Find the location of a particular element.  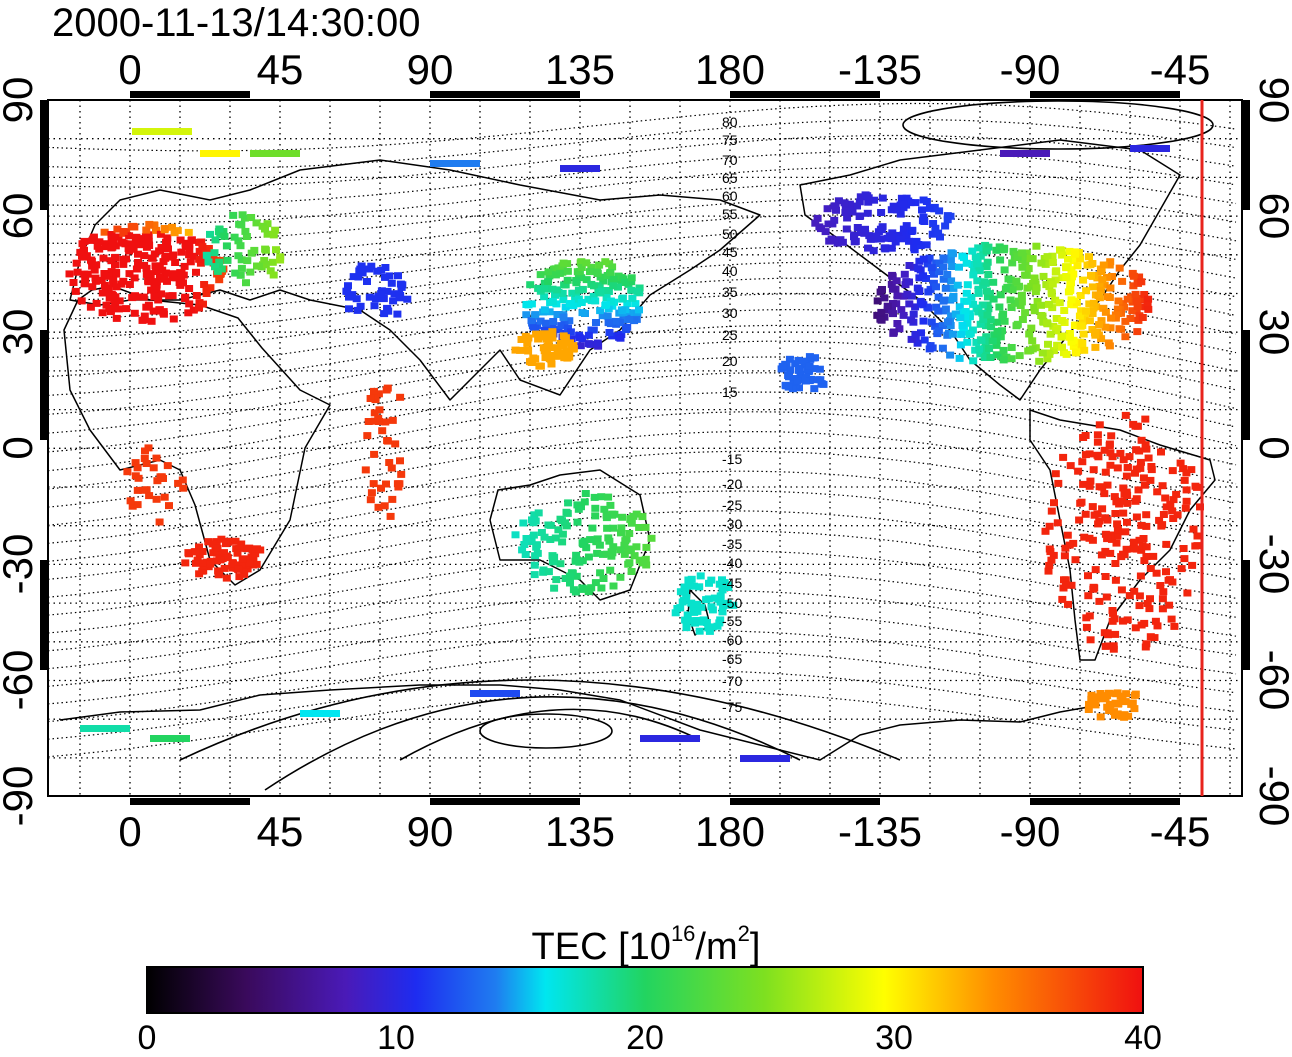

contour-label: -25 is located at coordinates (732, 505).